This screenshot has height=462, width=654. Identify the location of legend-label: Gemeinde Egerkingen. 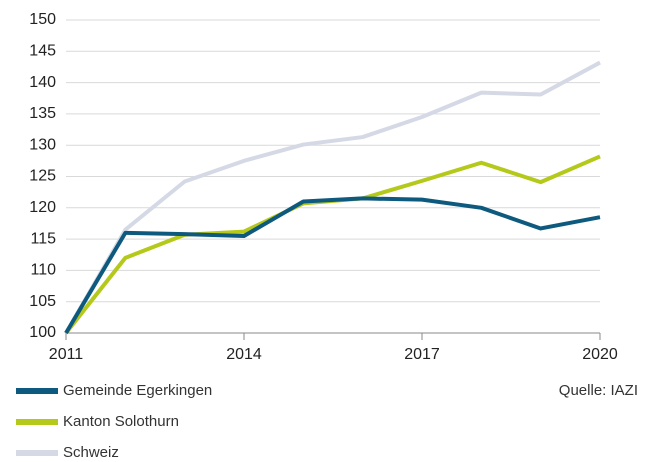
(137, 390).